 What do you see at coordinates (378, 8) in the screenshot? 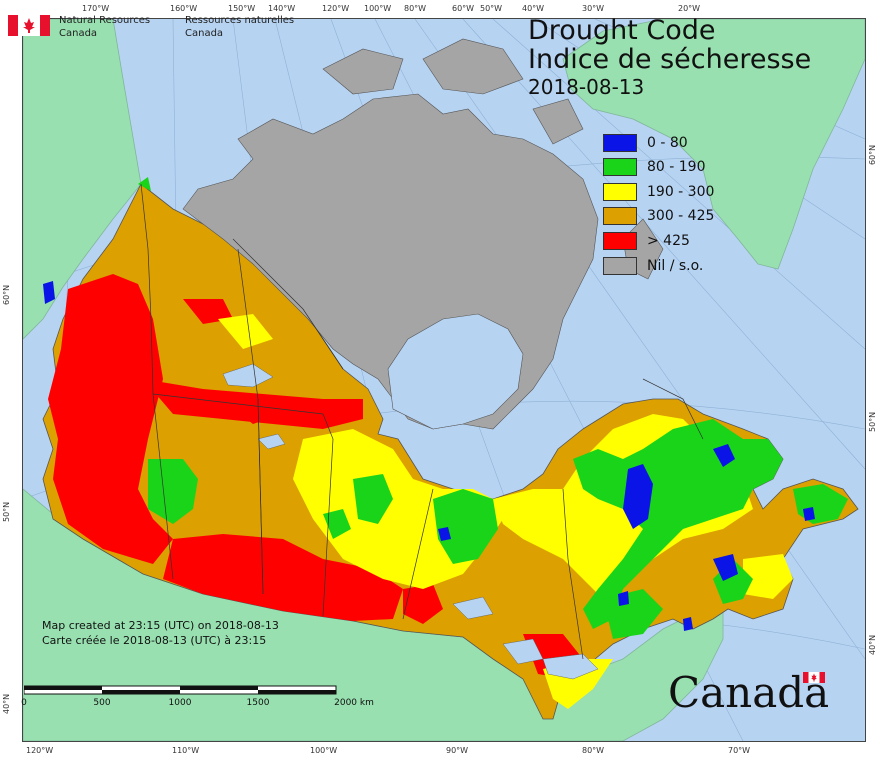
I see `top-tick-label: 100°W` at bounding box center [378, 8].